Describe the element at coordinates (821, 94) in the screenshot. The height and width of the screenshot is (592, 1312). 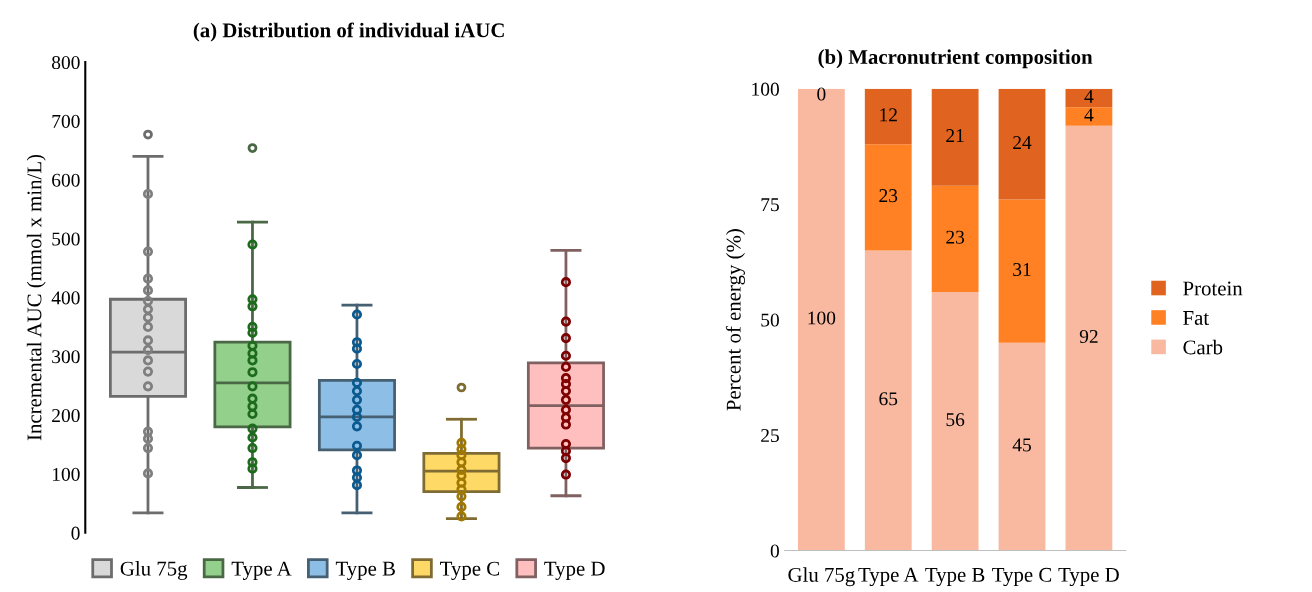
I see `data-label: 0` at that location.